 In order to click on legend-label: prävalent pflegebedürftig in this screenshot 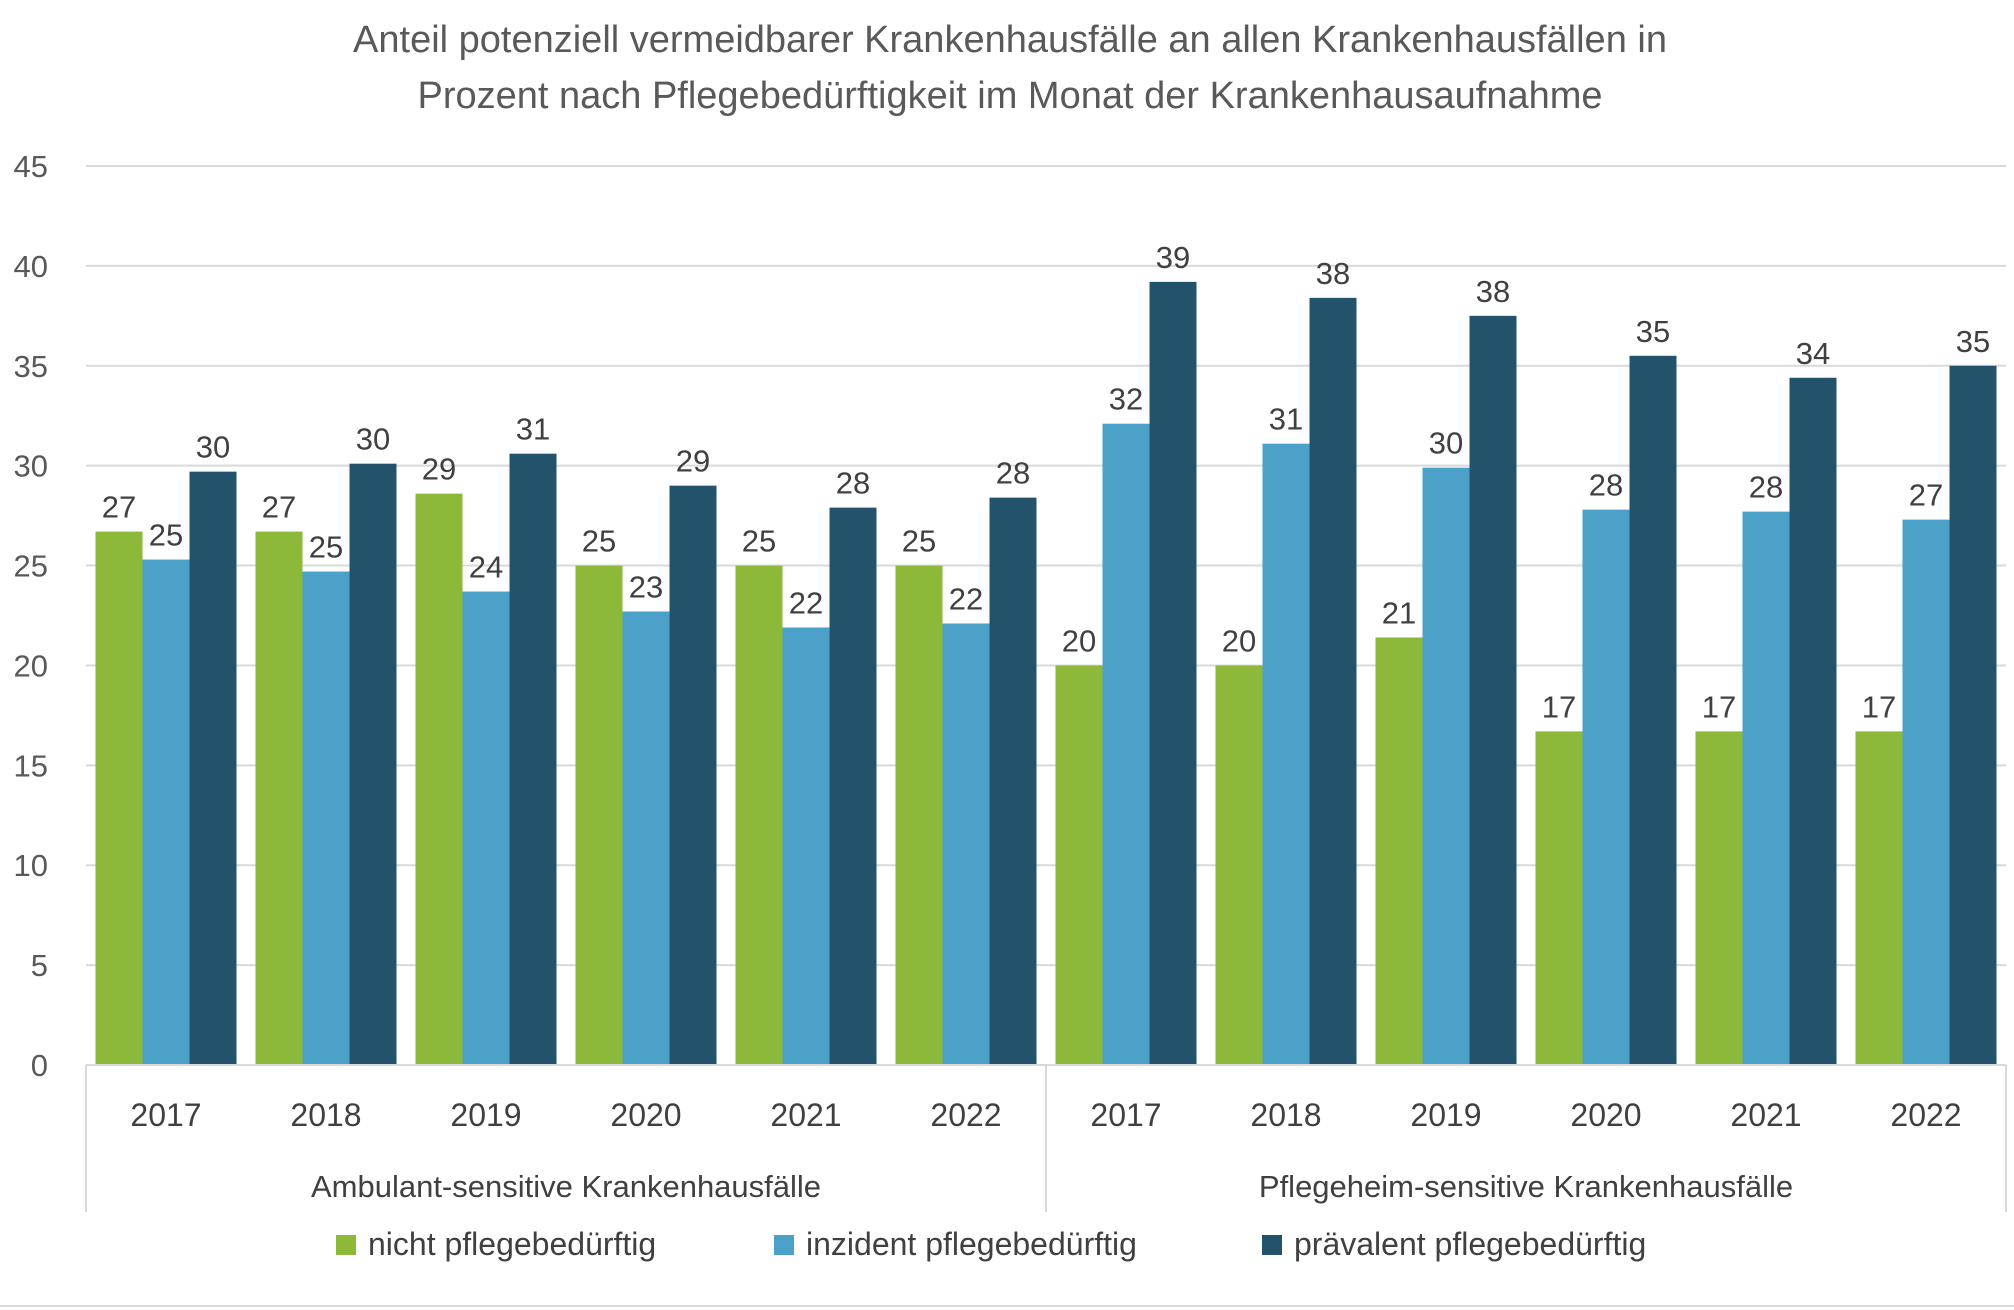, I will do `click(1470, 1244)`.